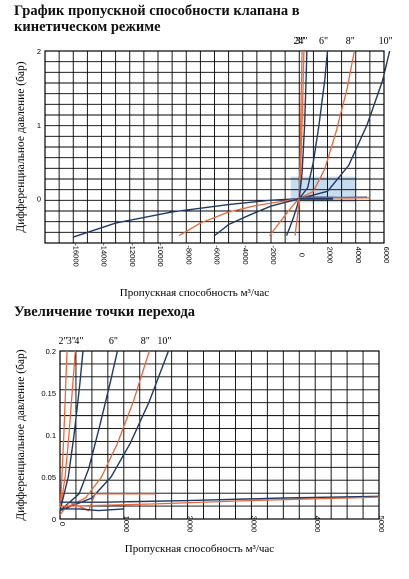 The image size is (409, 579). Describe the element at coordinates (273, 254) in the screenshot. I see `x-tick-label: -2000` at that location.